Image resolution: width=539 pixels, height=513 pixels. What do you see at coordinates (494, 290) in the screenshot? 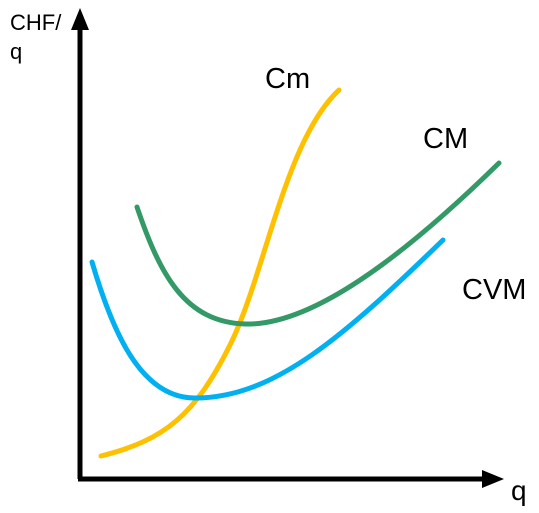
I see `curve-label-cvm: CVM` at bounding box center [494, 290].